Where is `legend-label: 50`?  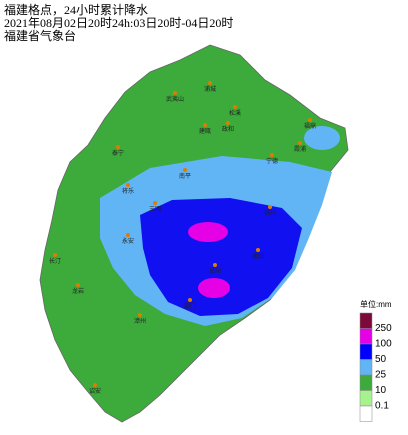
legend-label: 50 is located at coordinates (381, 359).